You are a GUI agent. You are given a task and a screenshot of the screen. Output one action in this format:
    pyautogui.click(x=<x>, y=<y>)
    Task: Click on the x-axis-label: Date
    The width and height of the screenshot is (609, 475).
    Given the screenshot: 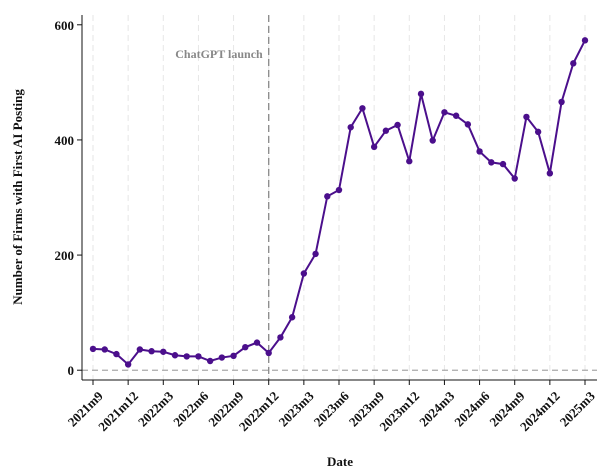 What is the action you would take?
    pyautogui.click(x=340, y=461)
    